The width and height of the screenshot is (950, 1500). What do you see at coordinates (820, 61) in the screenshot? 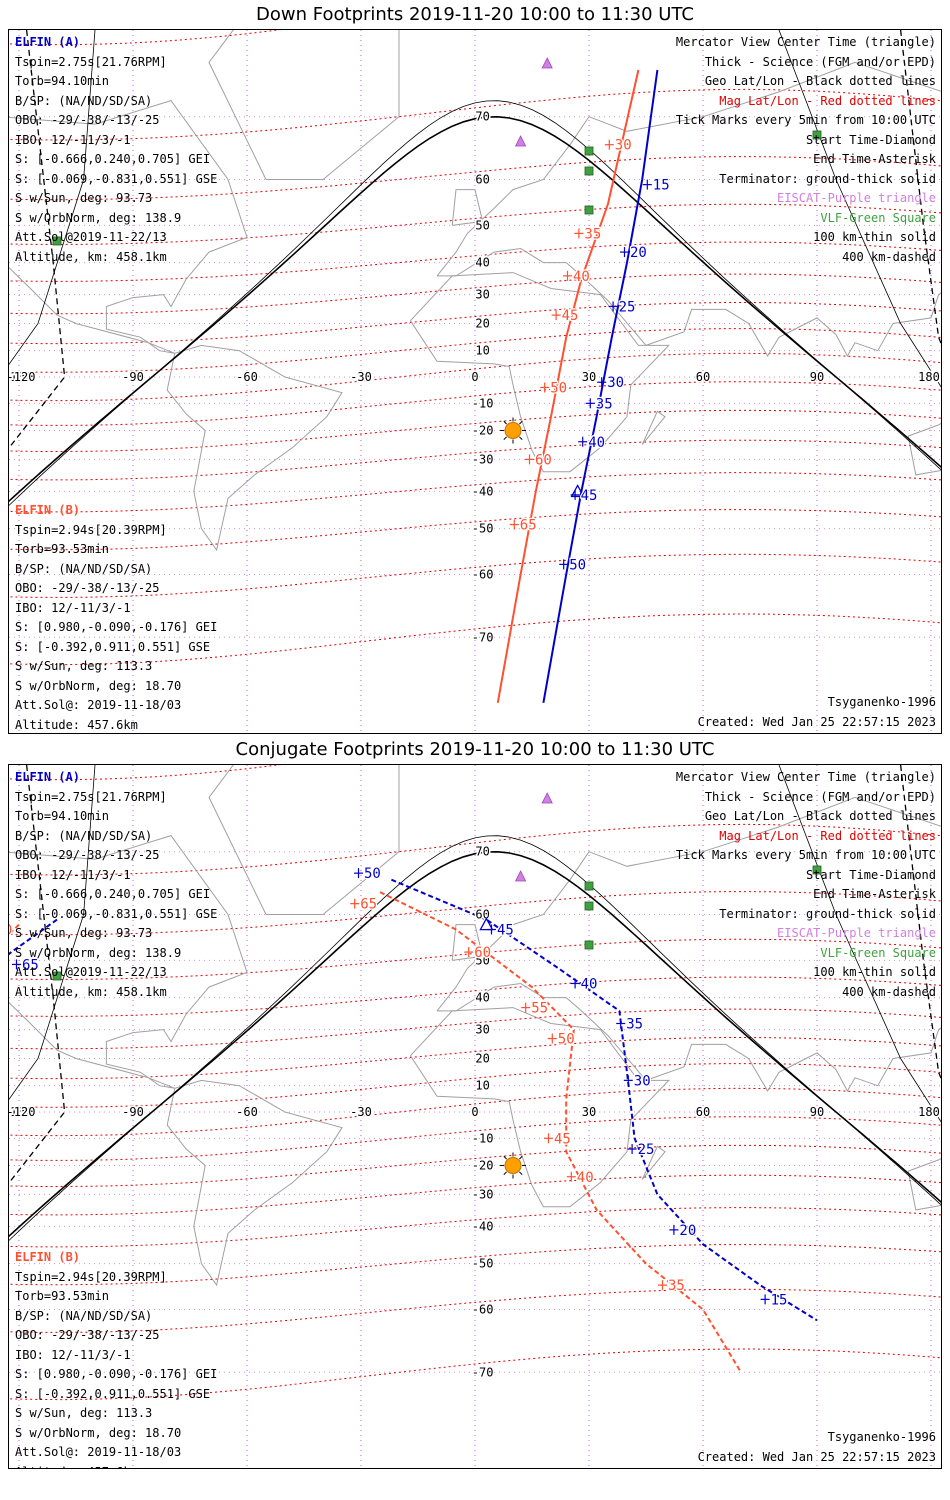
I see `legend-entry: Thick - Science (FGM and/or EPD)` at bounding box center [820, 61].